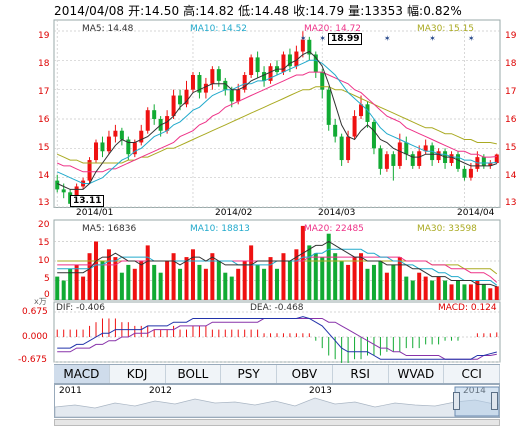 This screenshot has width=524, height=428. I want to click on nav-right-handle, so click(494, 401).